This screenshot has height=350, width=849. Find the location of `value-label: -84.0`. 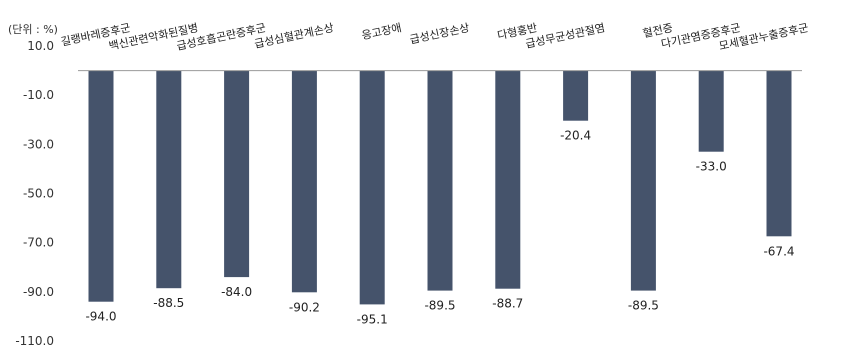

value-label: -84.0 is located at coordinates (236, 292).